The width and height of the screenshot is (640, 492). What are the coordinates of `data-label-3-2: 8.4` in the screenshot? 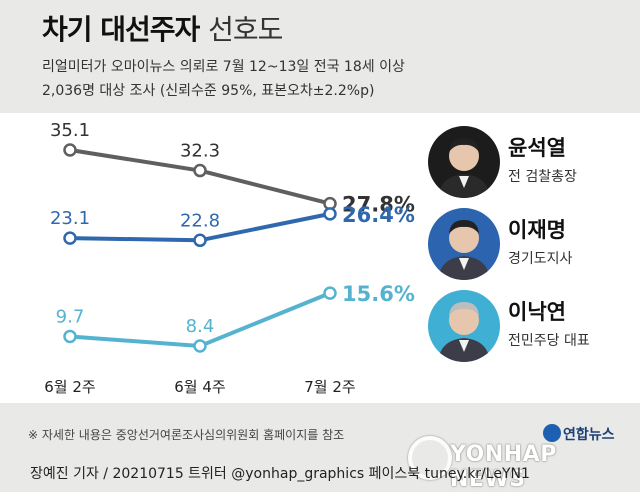 It's located at (200, 326).